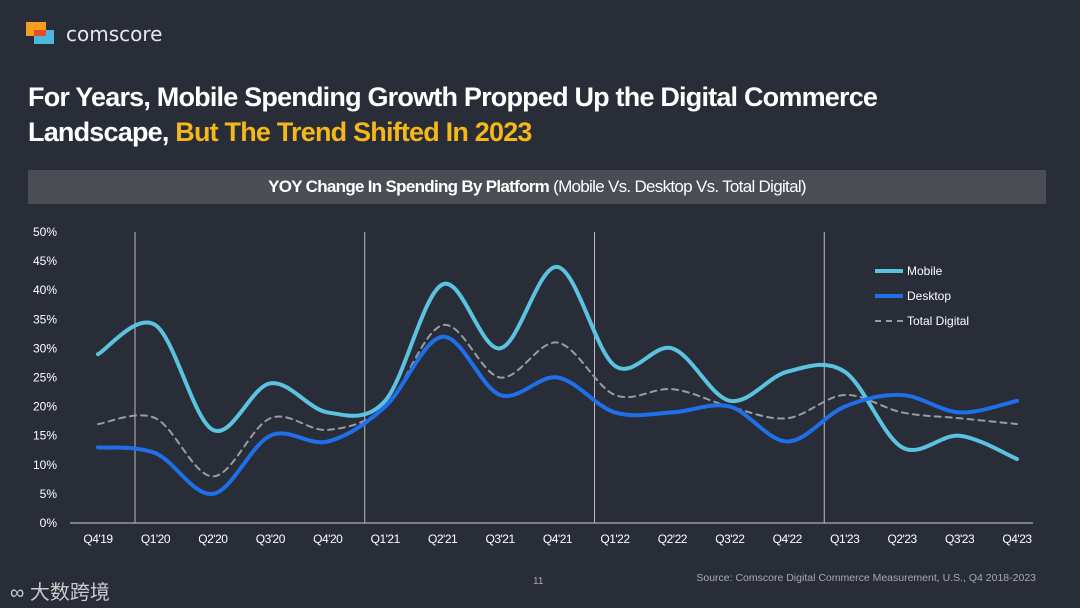 The height and width of the screenshot is (608, 1080). Describe the element at coordinates (49, 494) in the screenshot. I see `y-tick-label: 5%` at that location.